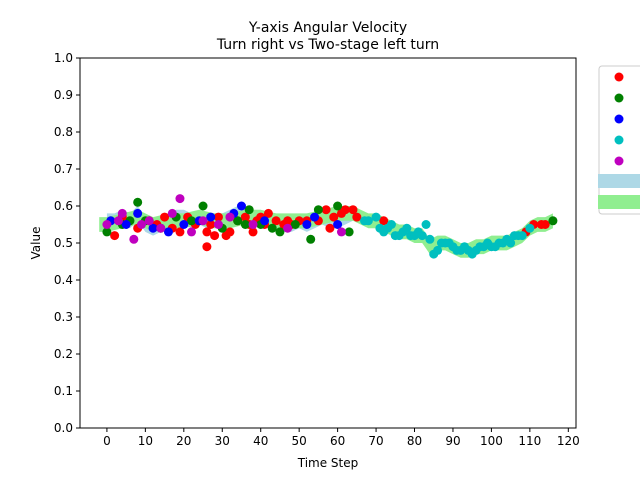 The image size is (640, 480). What do you see at coordinates (145, 441) in the screenshot?
I see `x-tick-label-1: 10` at bounding box center [145, 441].